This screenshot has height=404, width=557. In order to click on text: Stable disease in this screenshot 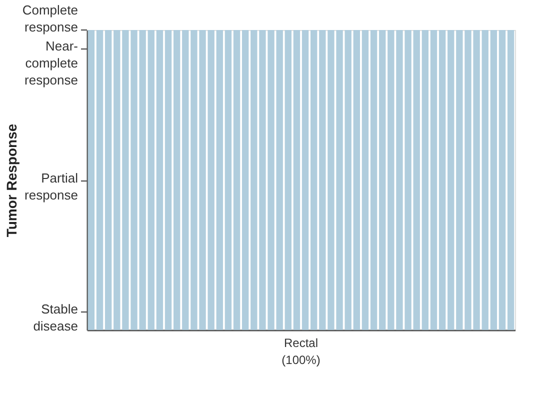, I will do `click(55, 318)`.